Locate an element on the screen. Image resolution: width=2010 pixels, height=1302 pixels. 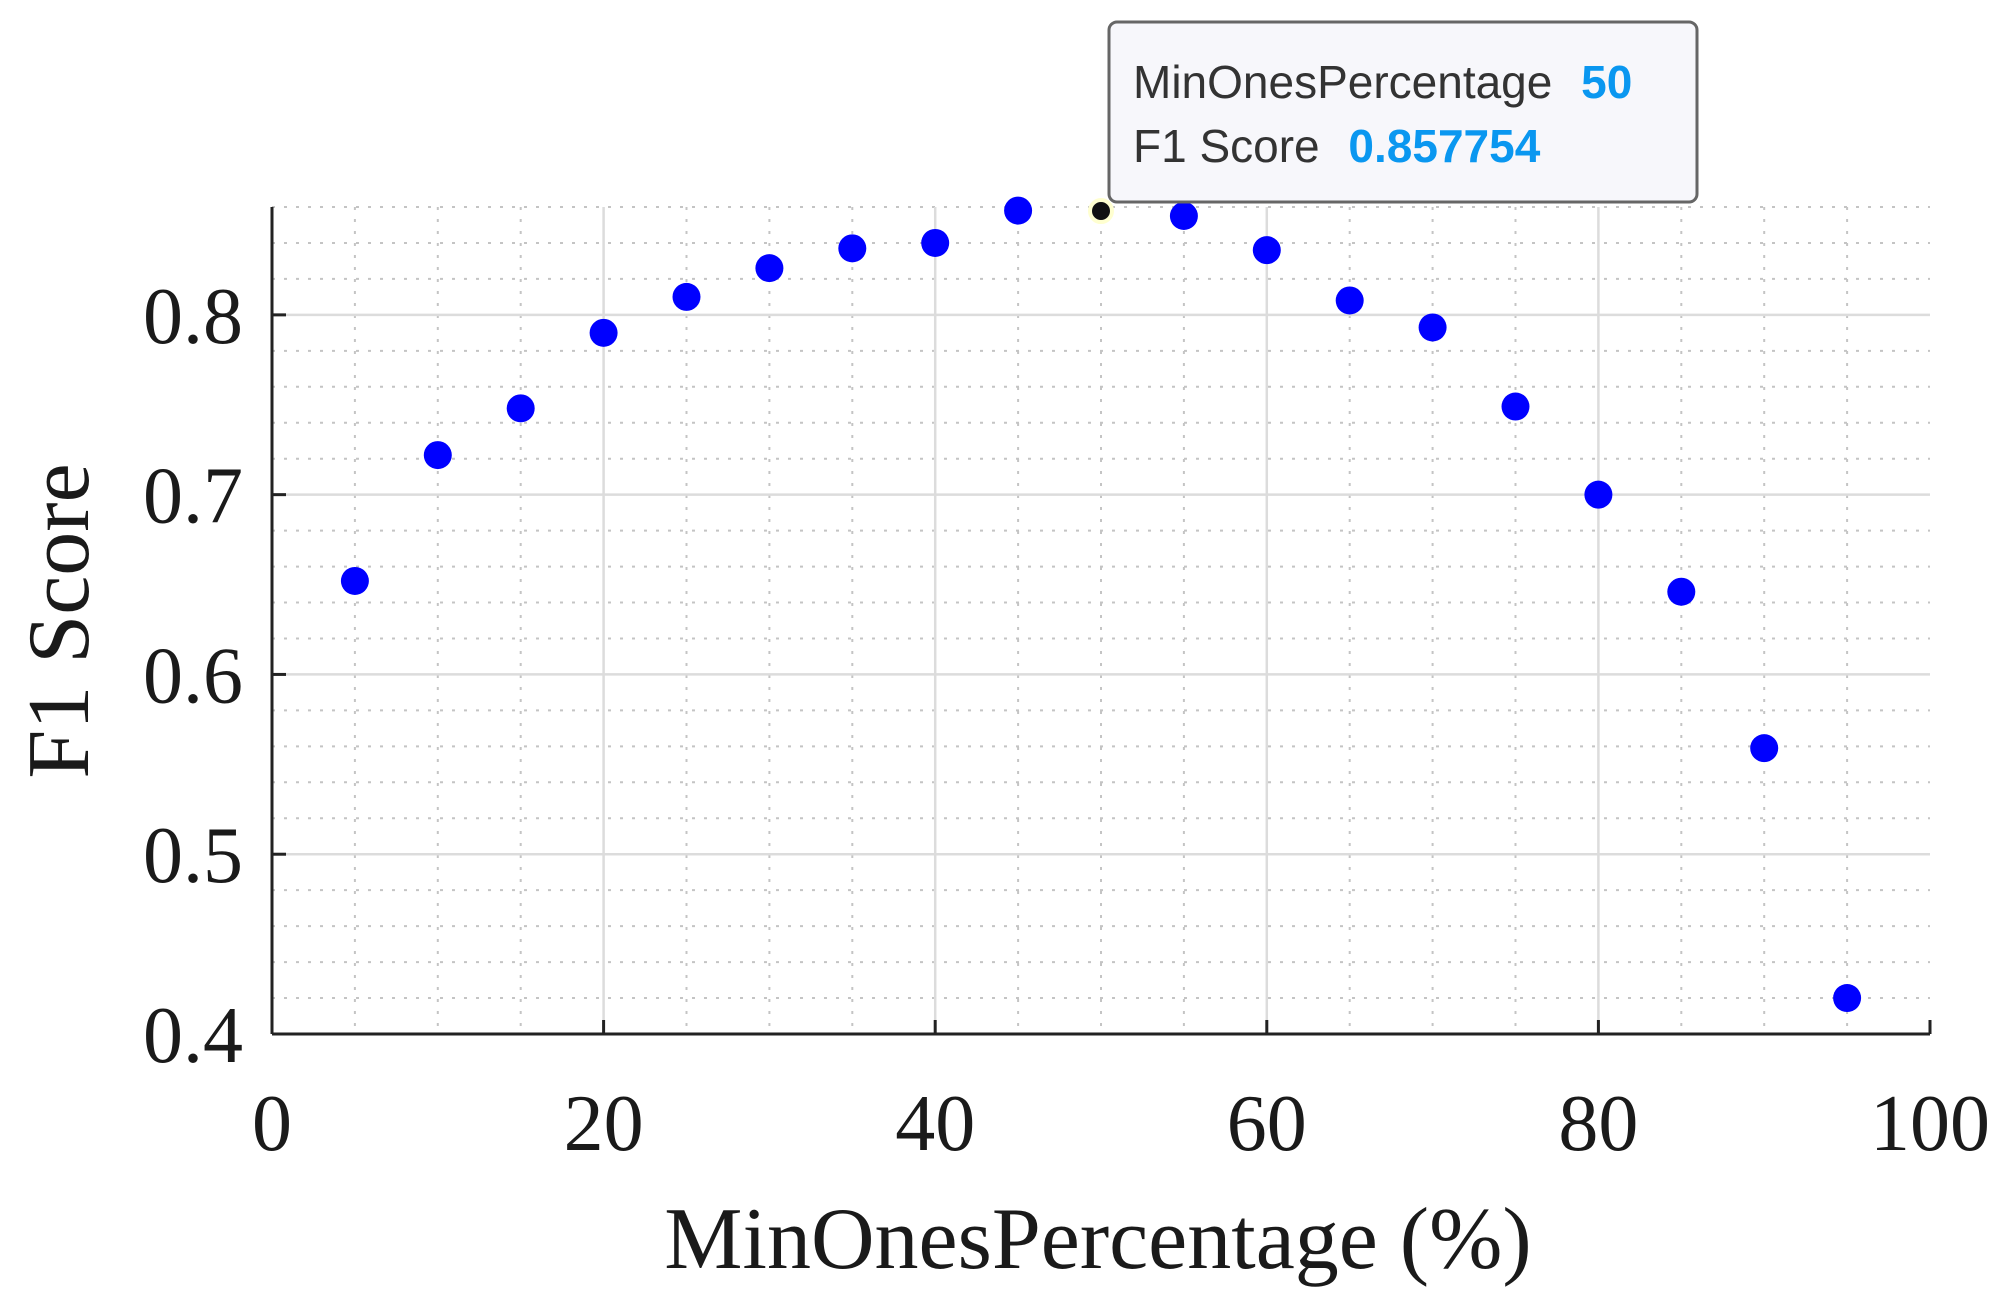
x-tick-label: 20 is located at coordinates (604, 1124).